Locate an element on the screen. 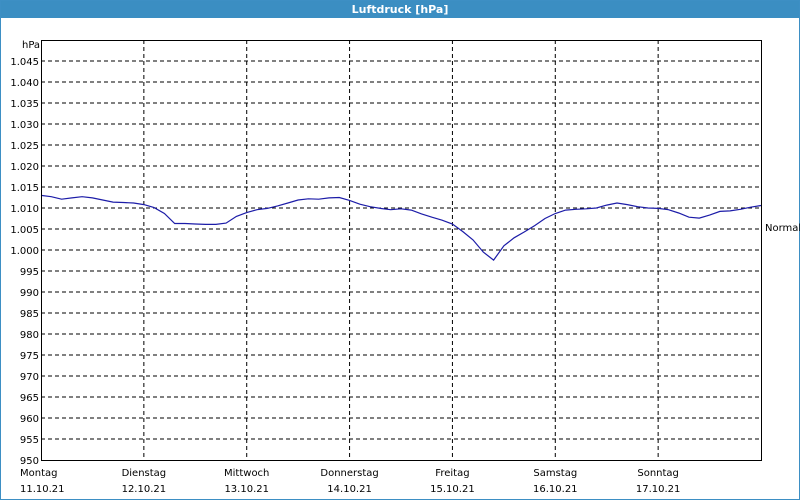 The image size is (800, 500). y-tick-label: 950 is located at coordinates (29, 461).